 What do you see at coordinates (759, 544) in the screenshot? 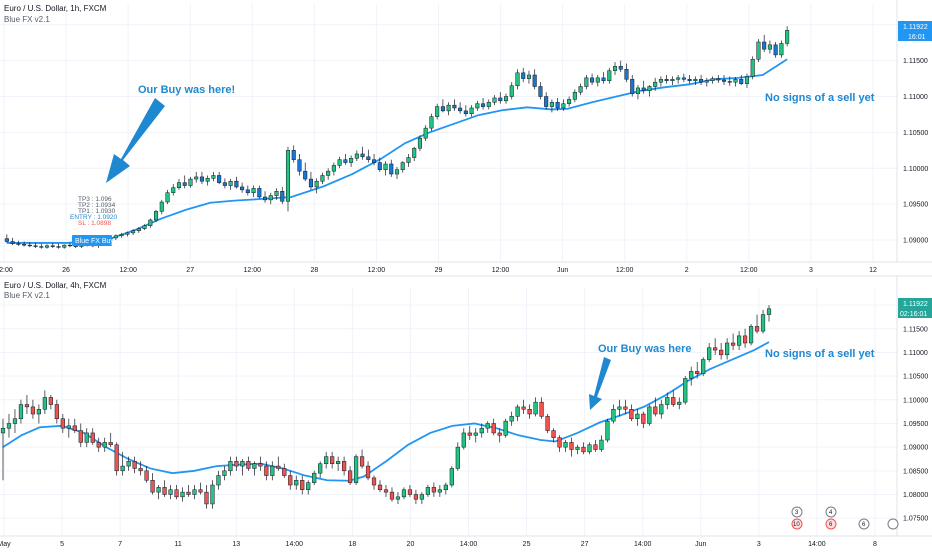
I see `x-tick-label: 3` at bounding box center [759, 544].